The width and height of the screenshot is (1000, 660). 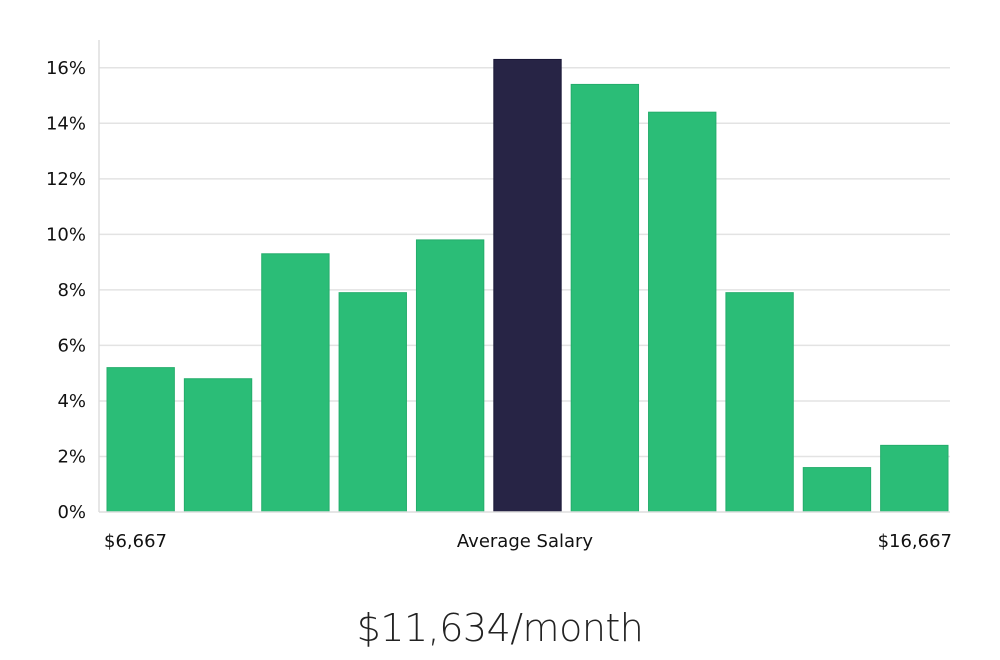 I want to click on x-label-average: Average Salary, so click(x=525, y=541).